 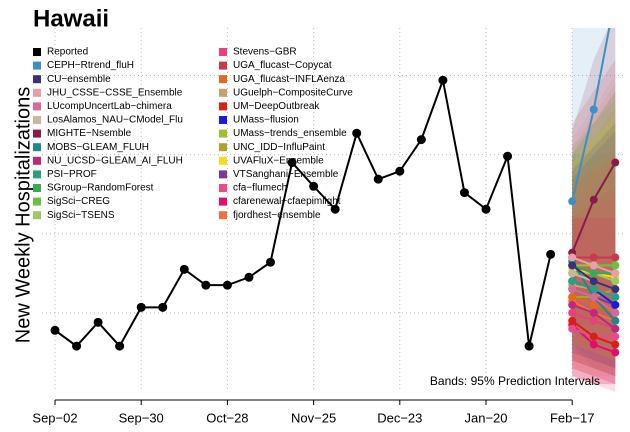 I want to click on annotation: Bands: 95% Prediction Intervals, so click(x=515, y=381).